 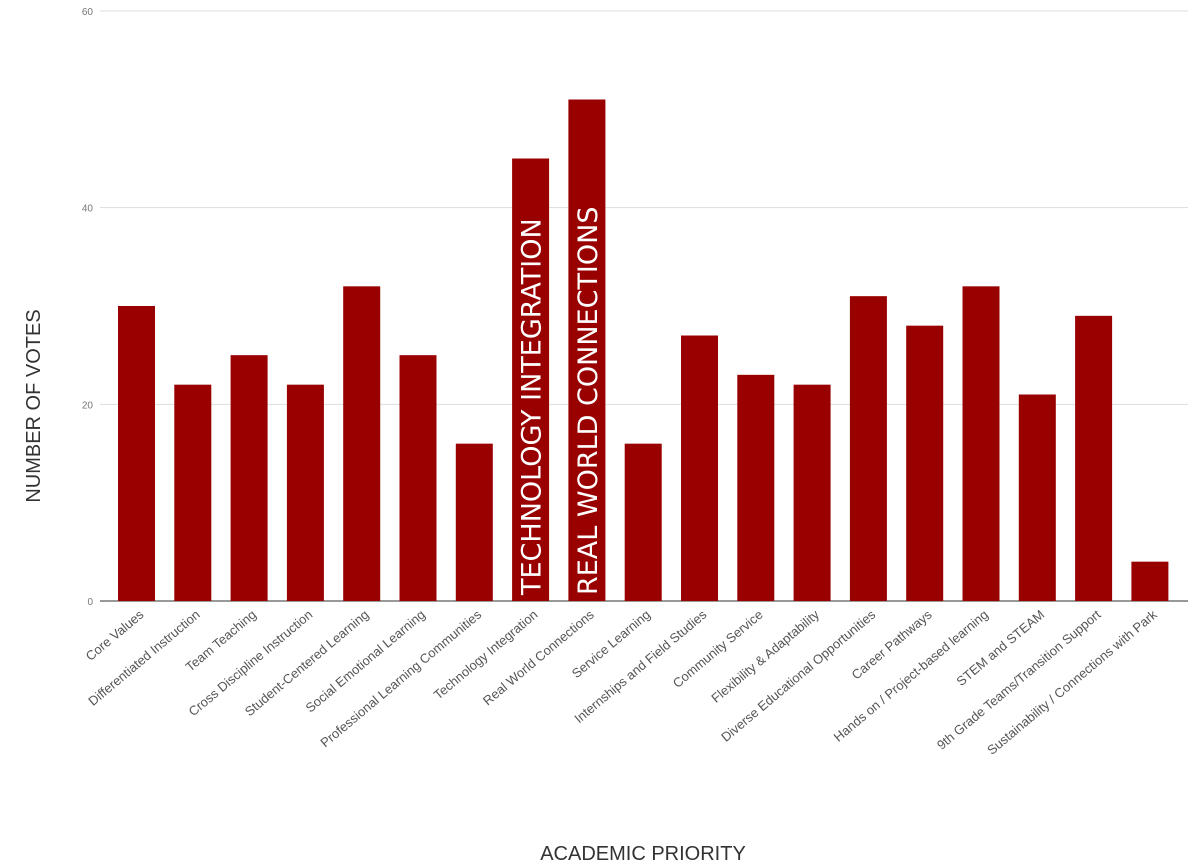 I want to click on x-axis-title: ACADEMIC PRIORITY, so click(x=643, y=853).